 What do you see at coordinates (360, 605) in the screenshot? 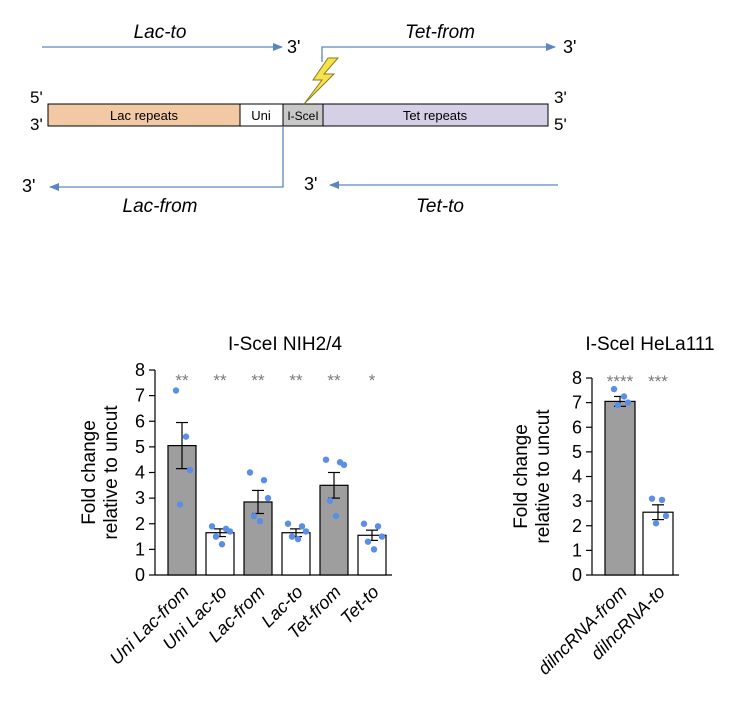
I see `category-label: Tet-to` at bounding box center [360, 605].